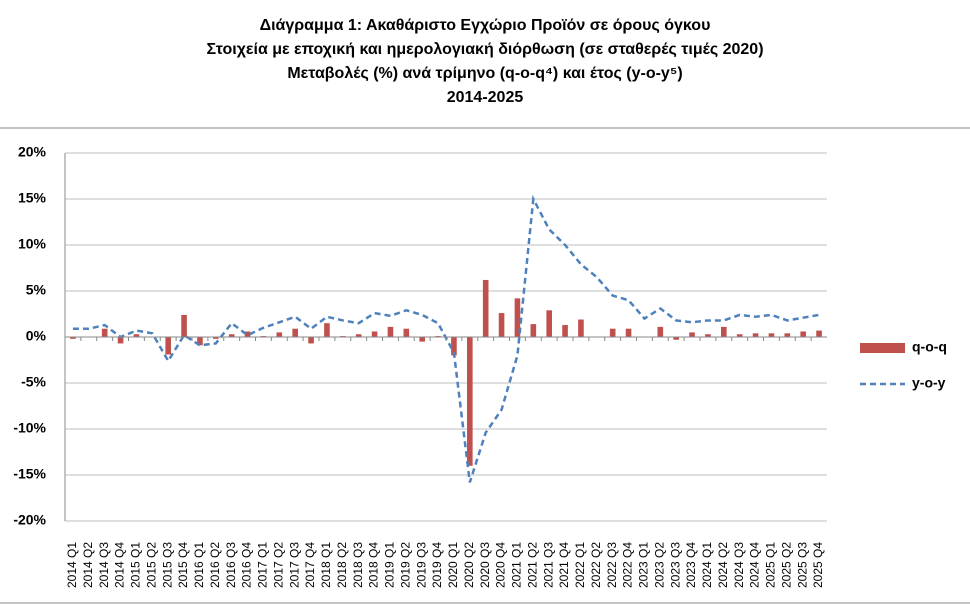  Describe the element at coordinates (612, 565) in the screenshot. I see `x-tick-label: 2022 Q3` at that location.